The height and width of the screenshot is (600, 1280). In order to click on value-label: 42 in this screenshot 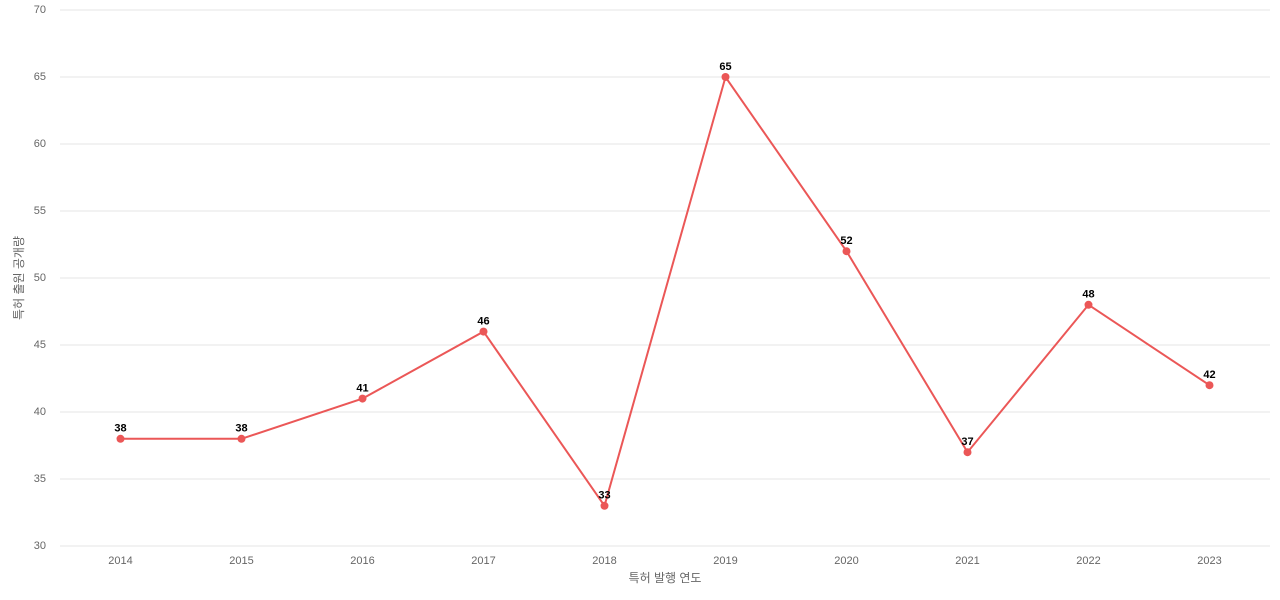, I will do `click(1209, 375)`.